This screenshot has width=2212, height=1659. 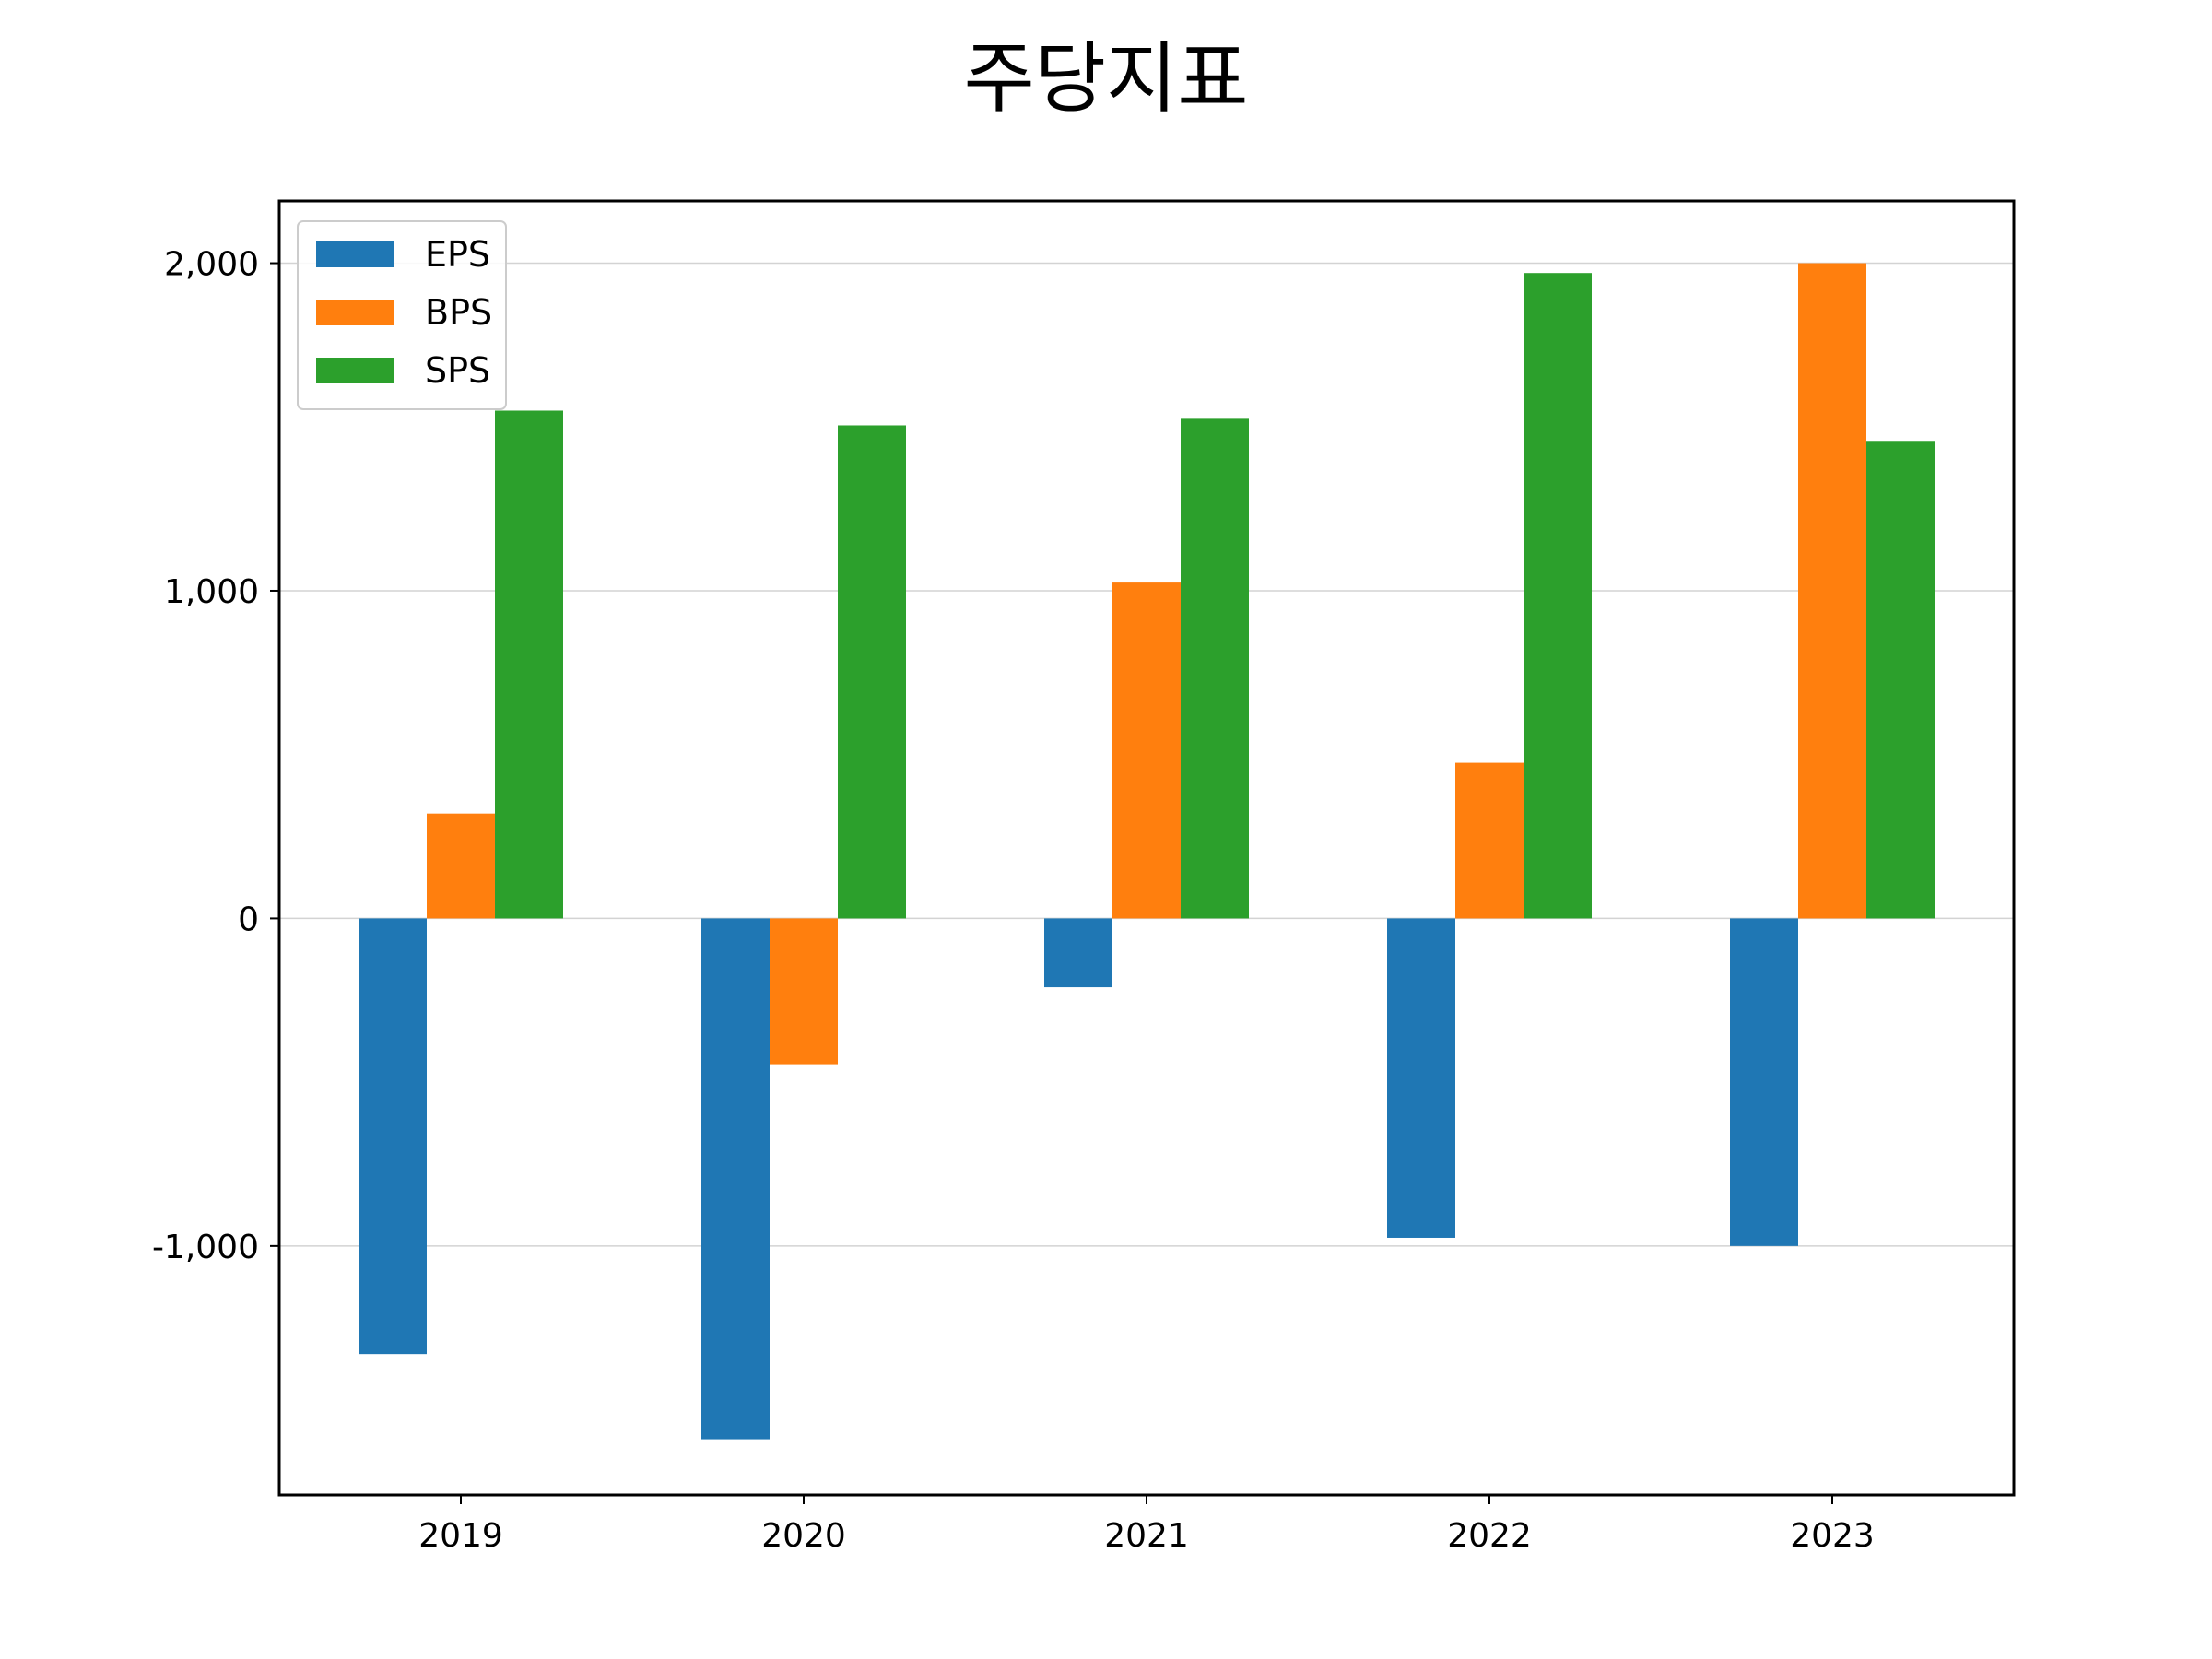 I want to click on bar-sps-2020, so click(x=872, y=672).